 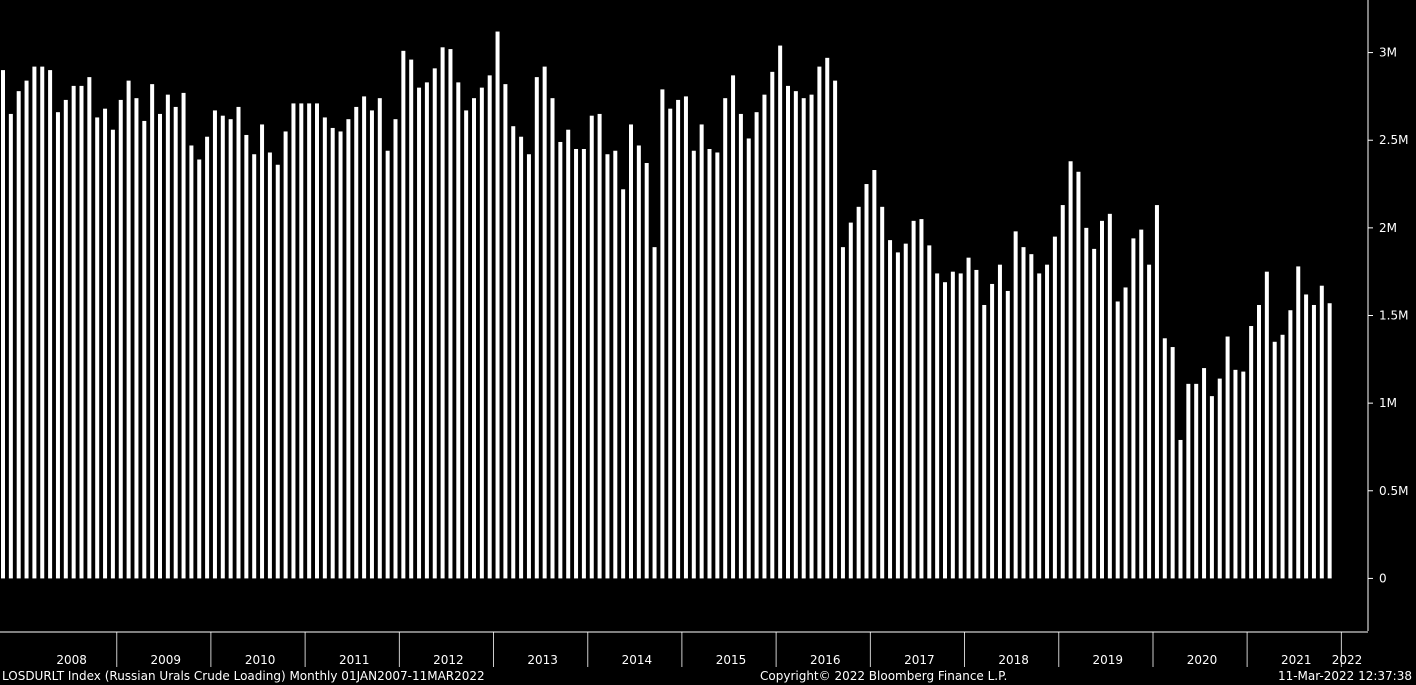 I want to click on year-label: 2018, so click(x=1013, y=660).